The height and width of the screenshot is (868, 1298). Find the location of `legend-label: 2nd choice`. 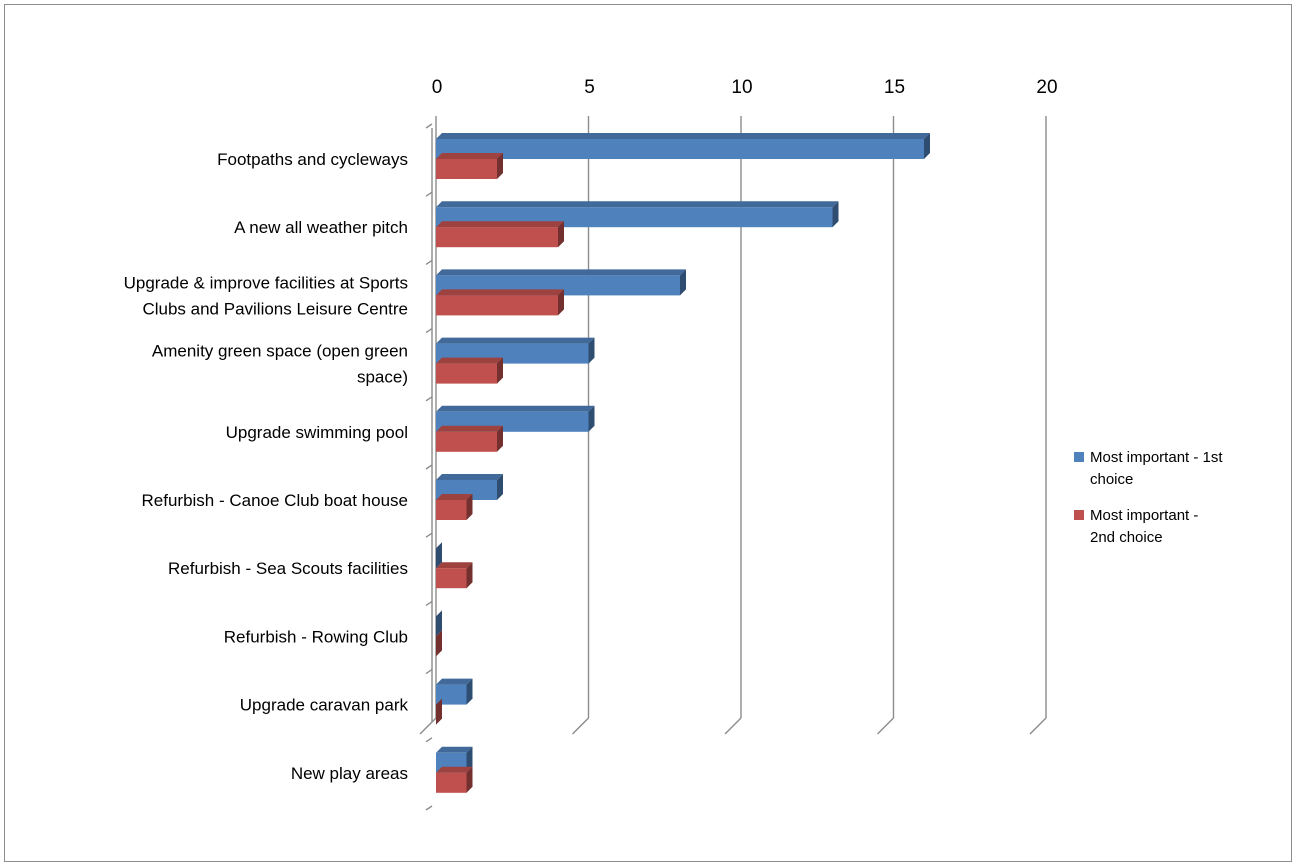

legend-label: 2nd choice is located at coordinates (1126, 537).